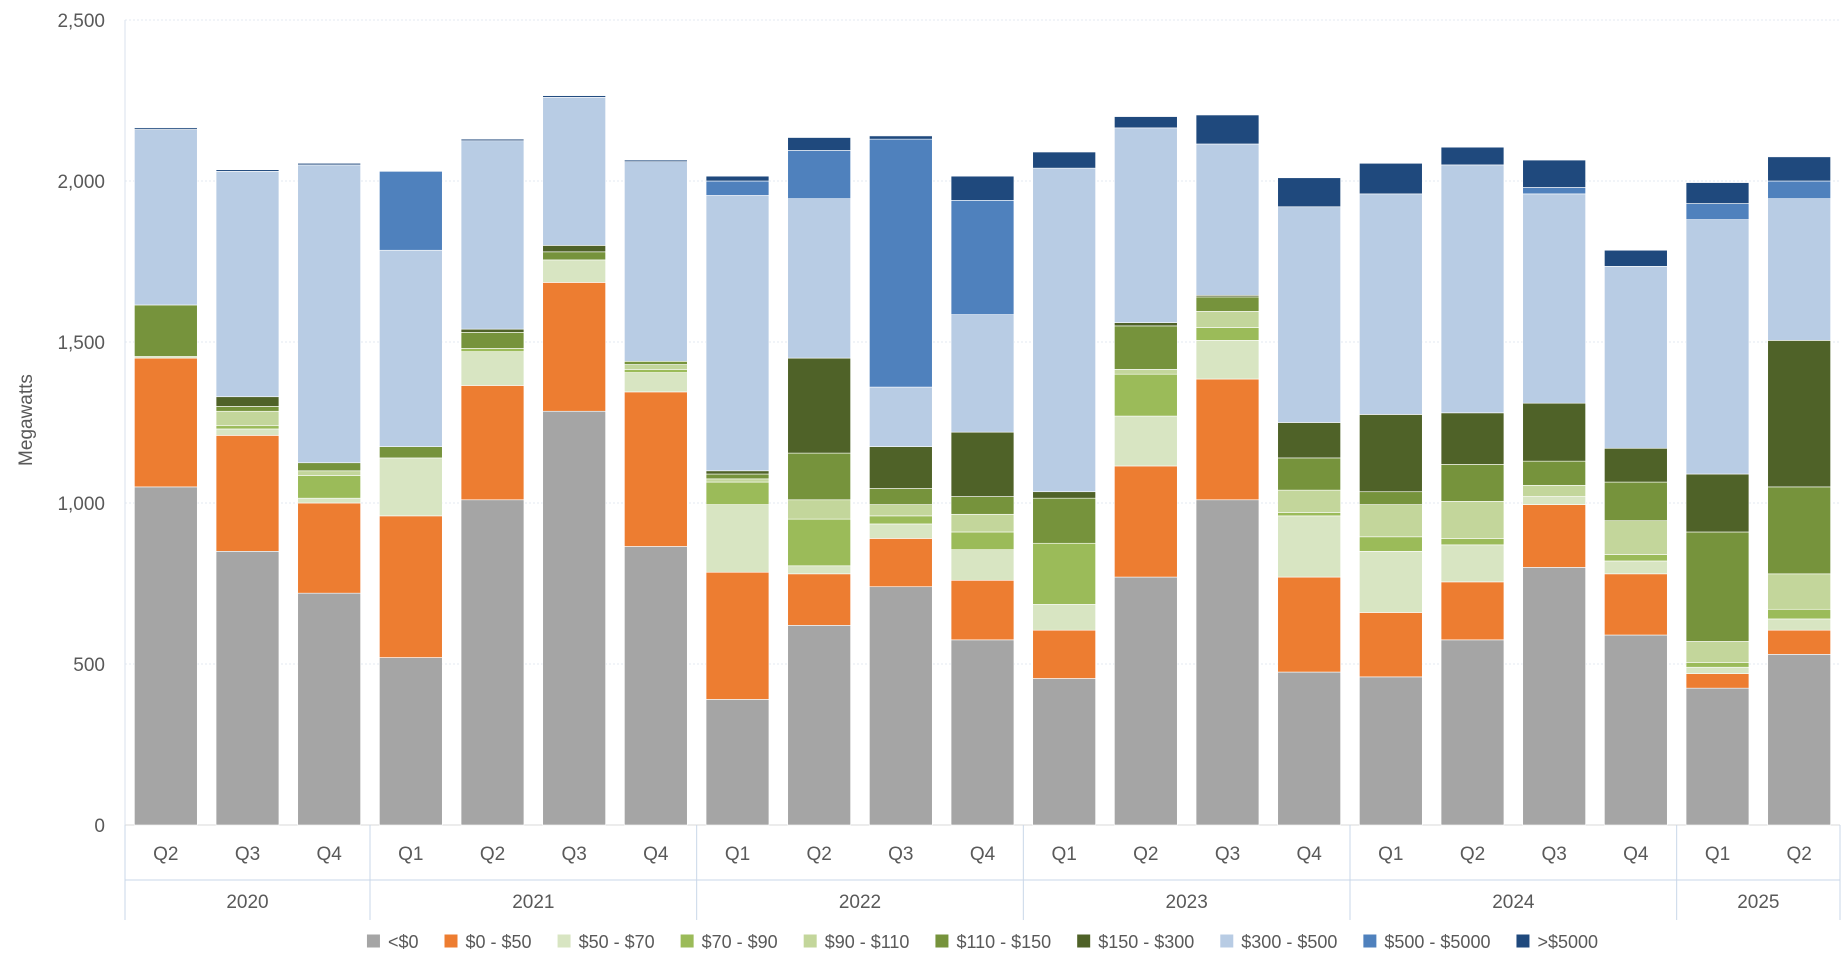  What do you see at coordinates (81, 182) in the screenshot?
I see `y-tick-label: 2,000` at bounding box center [81, 182].